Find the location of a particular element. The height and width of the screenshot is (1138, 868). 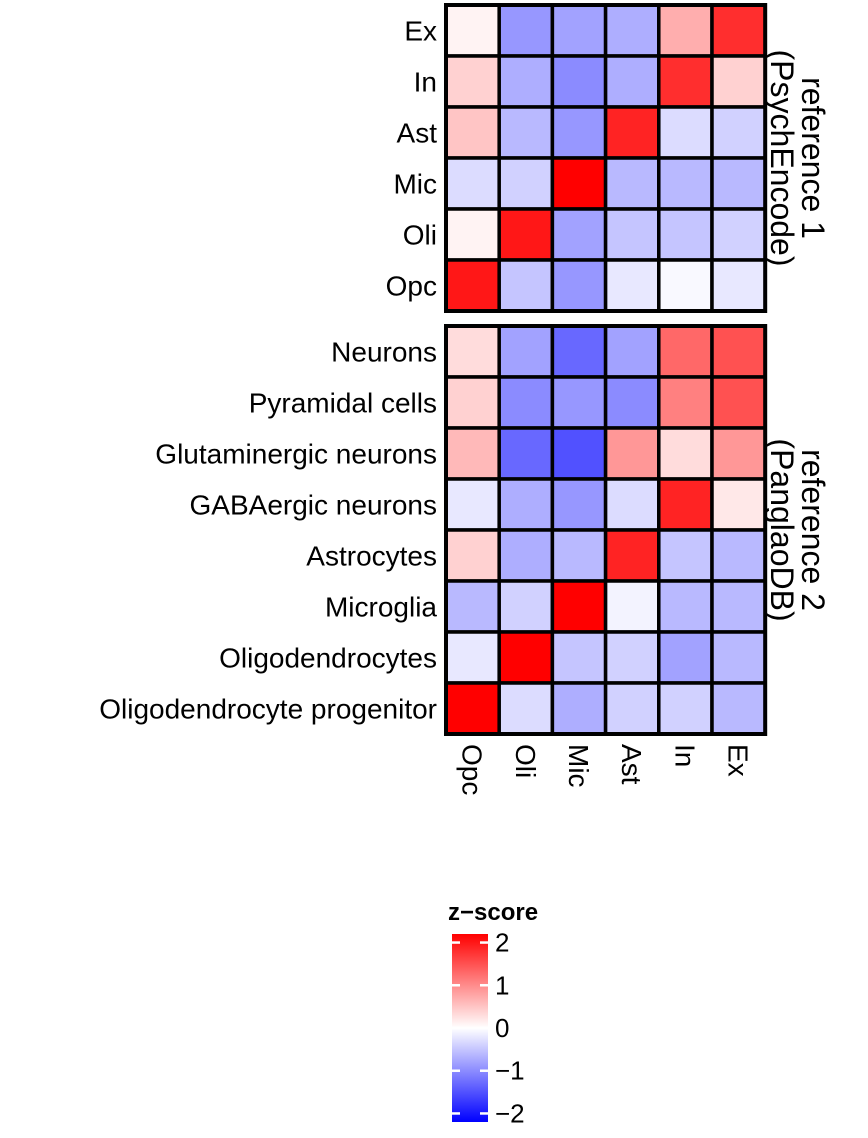

legend-tick-label: −1 is located at coordinates (510, 1071).